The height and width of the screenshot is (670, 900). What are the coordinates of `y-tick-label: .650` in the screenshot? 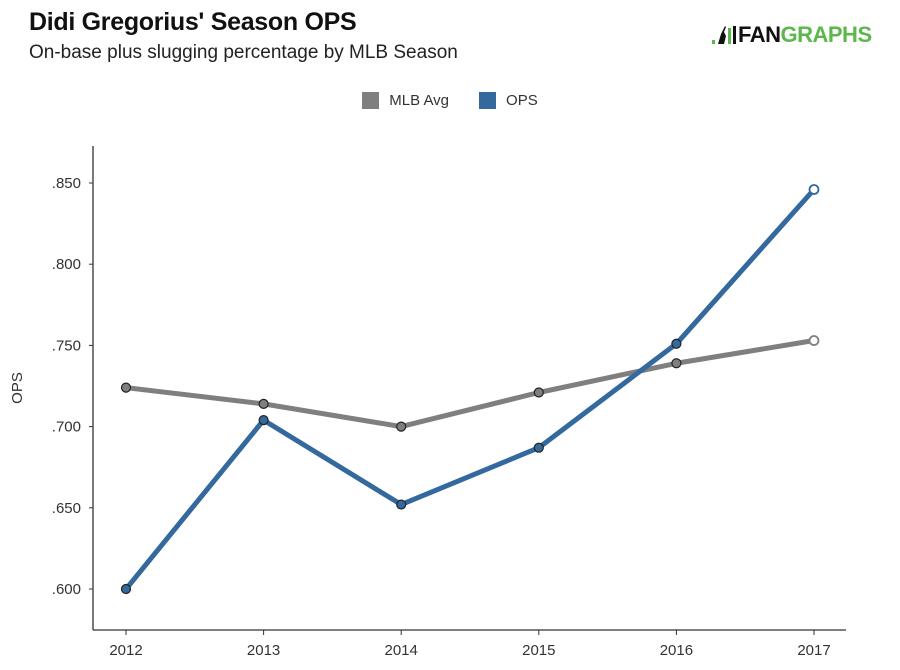 It's located at (66, 508).